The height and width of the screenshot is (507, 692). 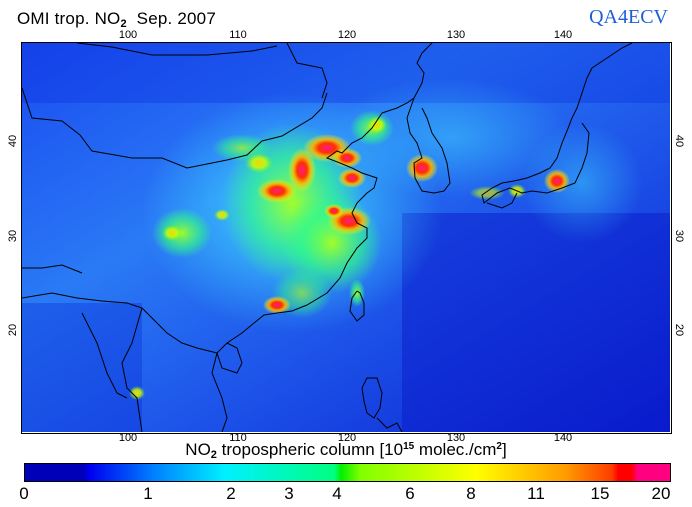 I want to click on brand-logo: QA4ECV, so click(x=628, y=17).